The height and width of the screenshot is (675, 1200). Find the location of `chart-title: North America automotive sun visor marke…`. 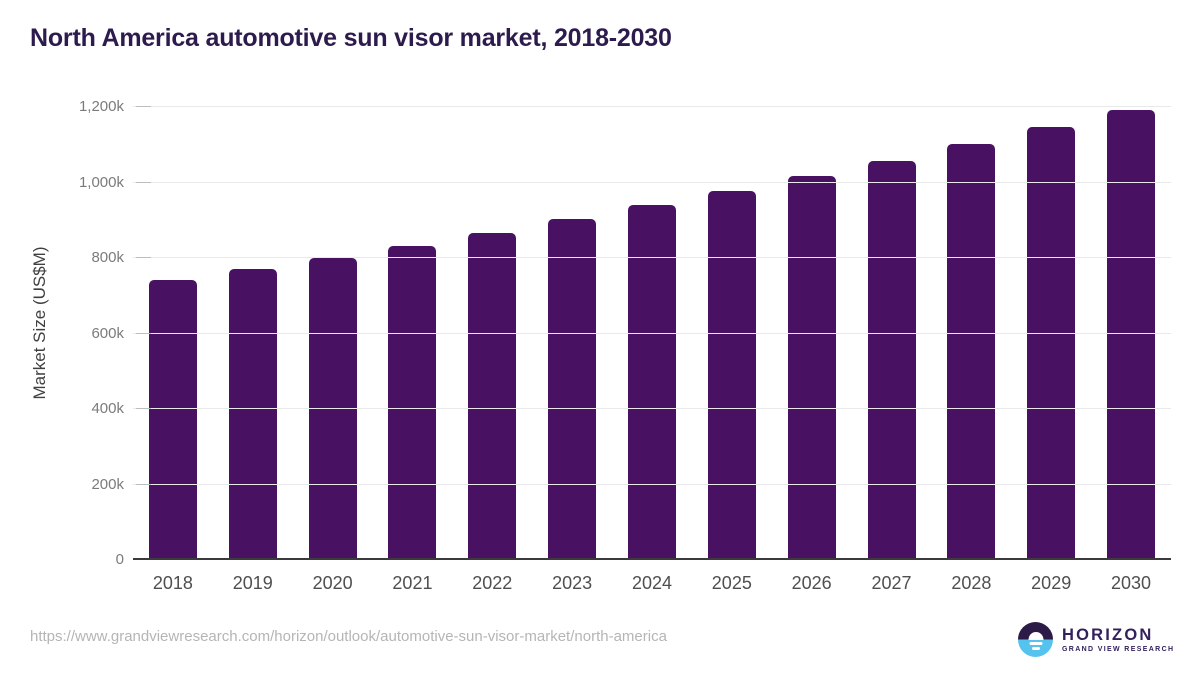

chart-title: North America automotive sun visor marke… is located at coordinates (351, 38).